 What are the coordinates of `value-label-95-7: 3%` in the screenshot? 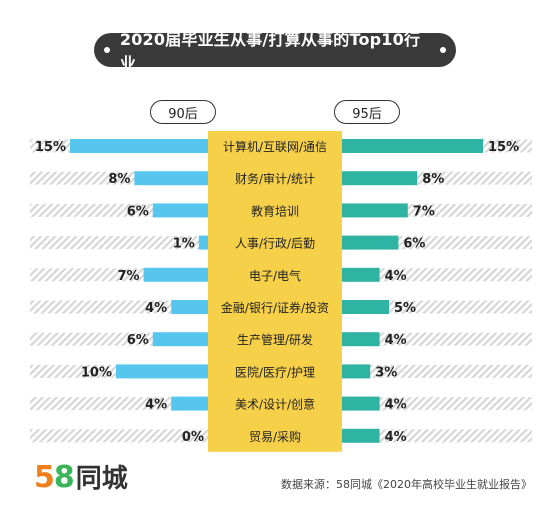 It's located at (386, 372).